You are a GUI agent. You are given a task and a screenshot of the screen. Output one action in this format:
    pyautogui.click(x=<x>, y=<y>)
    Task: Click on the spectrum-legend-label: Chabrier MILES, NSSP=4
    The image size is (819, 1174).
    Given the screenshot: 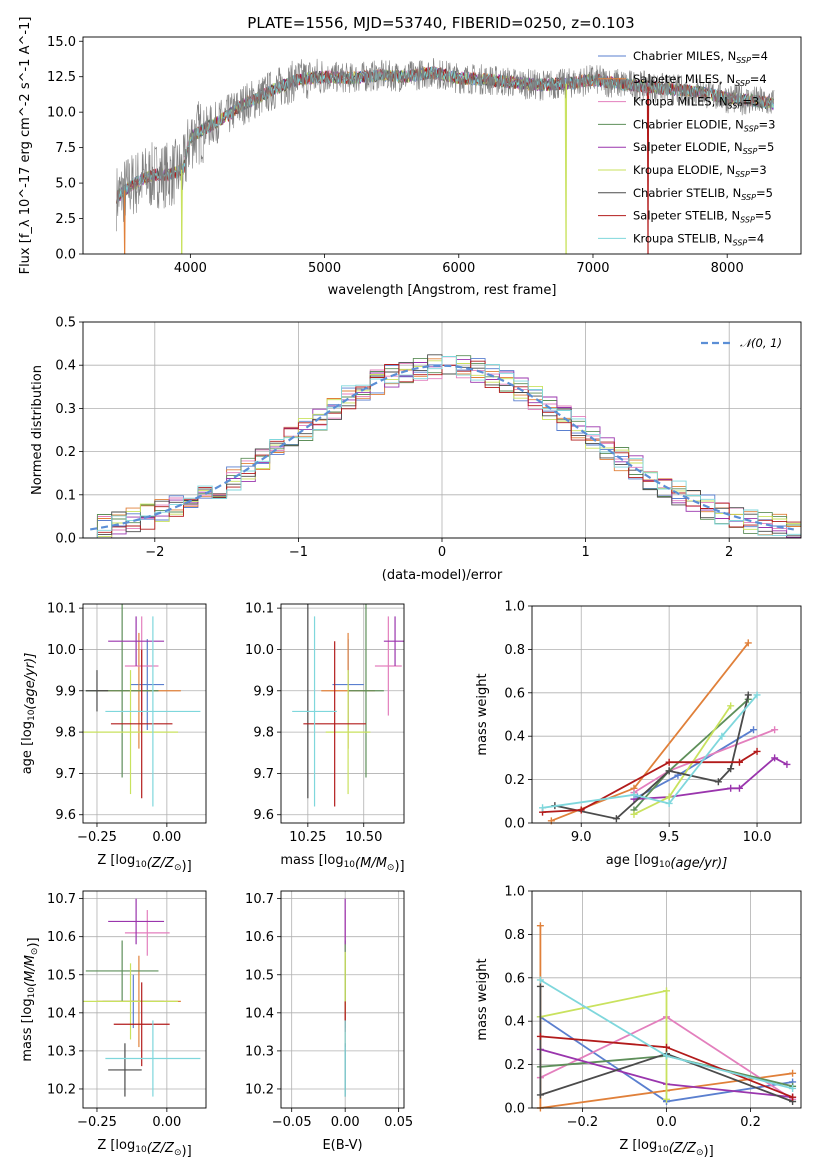 What is the action you would take?
    pyautogui.click(x=700, y=57)
    